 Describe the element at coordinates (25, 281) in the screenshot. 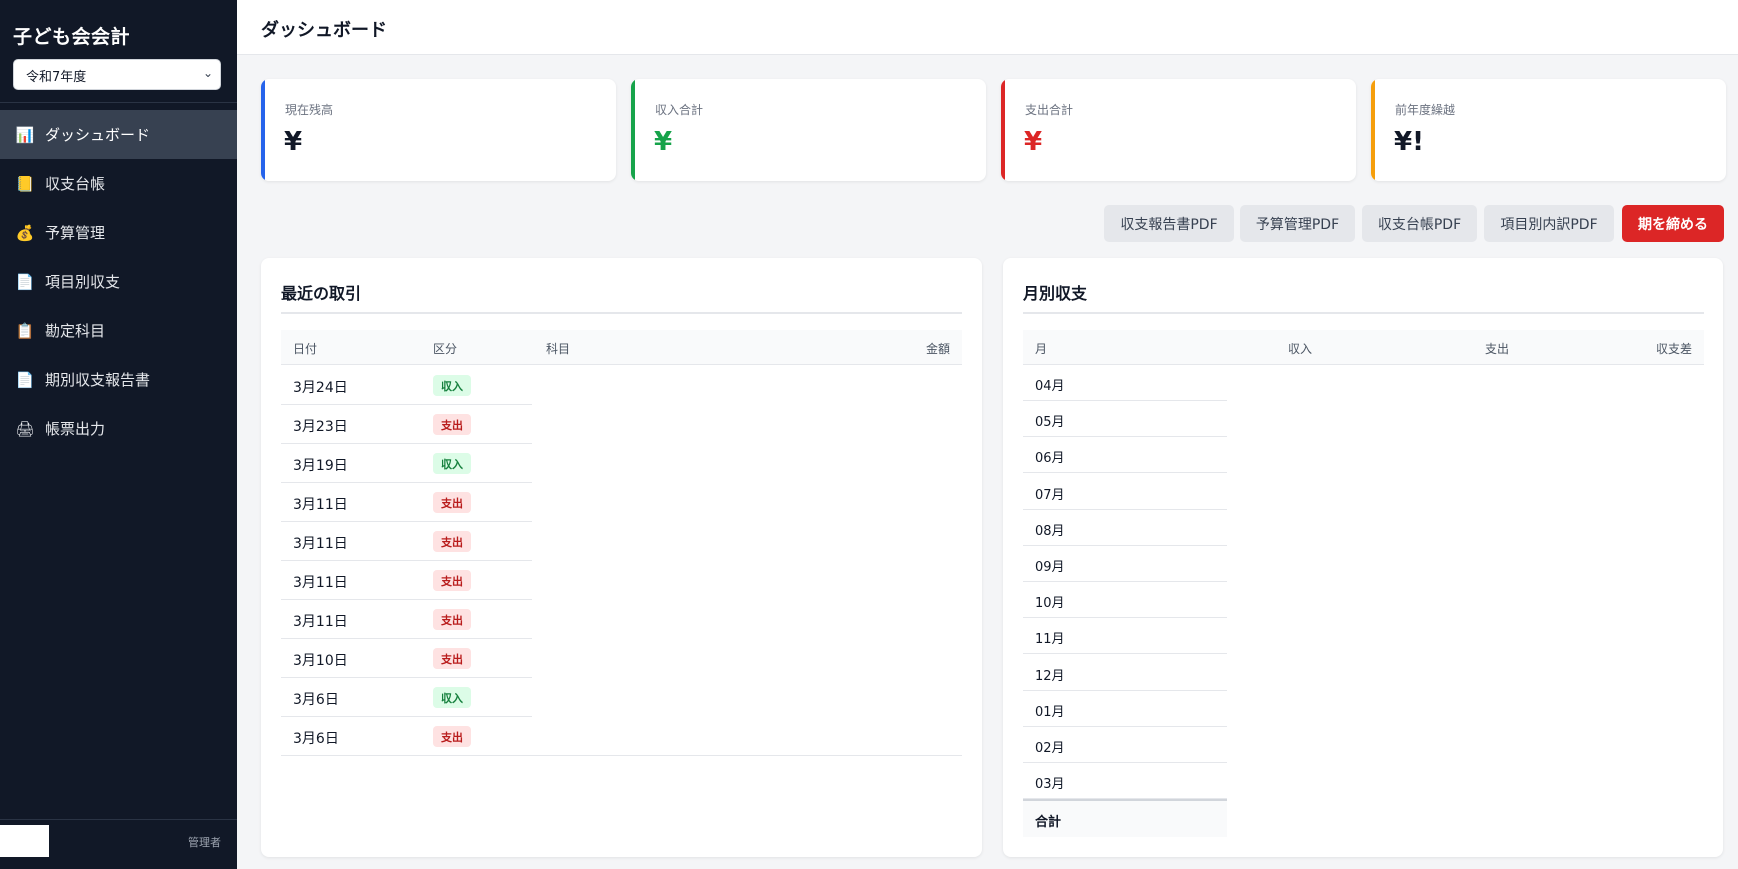

I see `document-icon: 📄` at that location.